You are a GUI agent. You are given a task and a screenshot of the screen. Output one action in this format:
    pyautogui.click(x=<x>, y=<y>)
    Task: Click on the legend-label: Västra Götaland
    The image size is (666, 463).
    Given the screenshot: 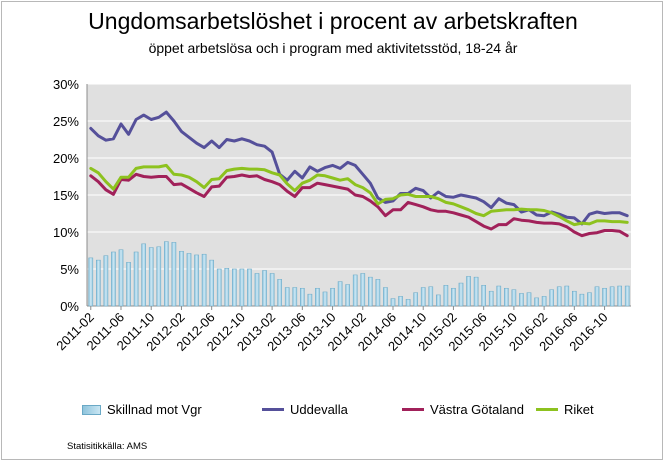 What is the action you would take?
    pyautogui.click(x=477, y=409)
    